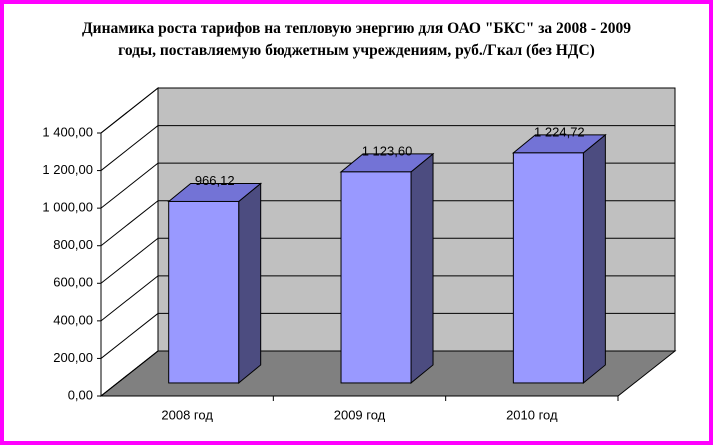  Describe the element at coordinates (387, 150) in the screenshot. I see `value-label: 1 123,60` at that location.